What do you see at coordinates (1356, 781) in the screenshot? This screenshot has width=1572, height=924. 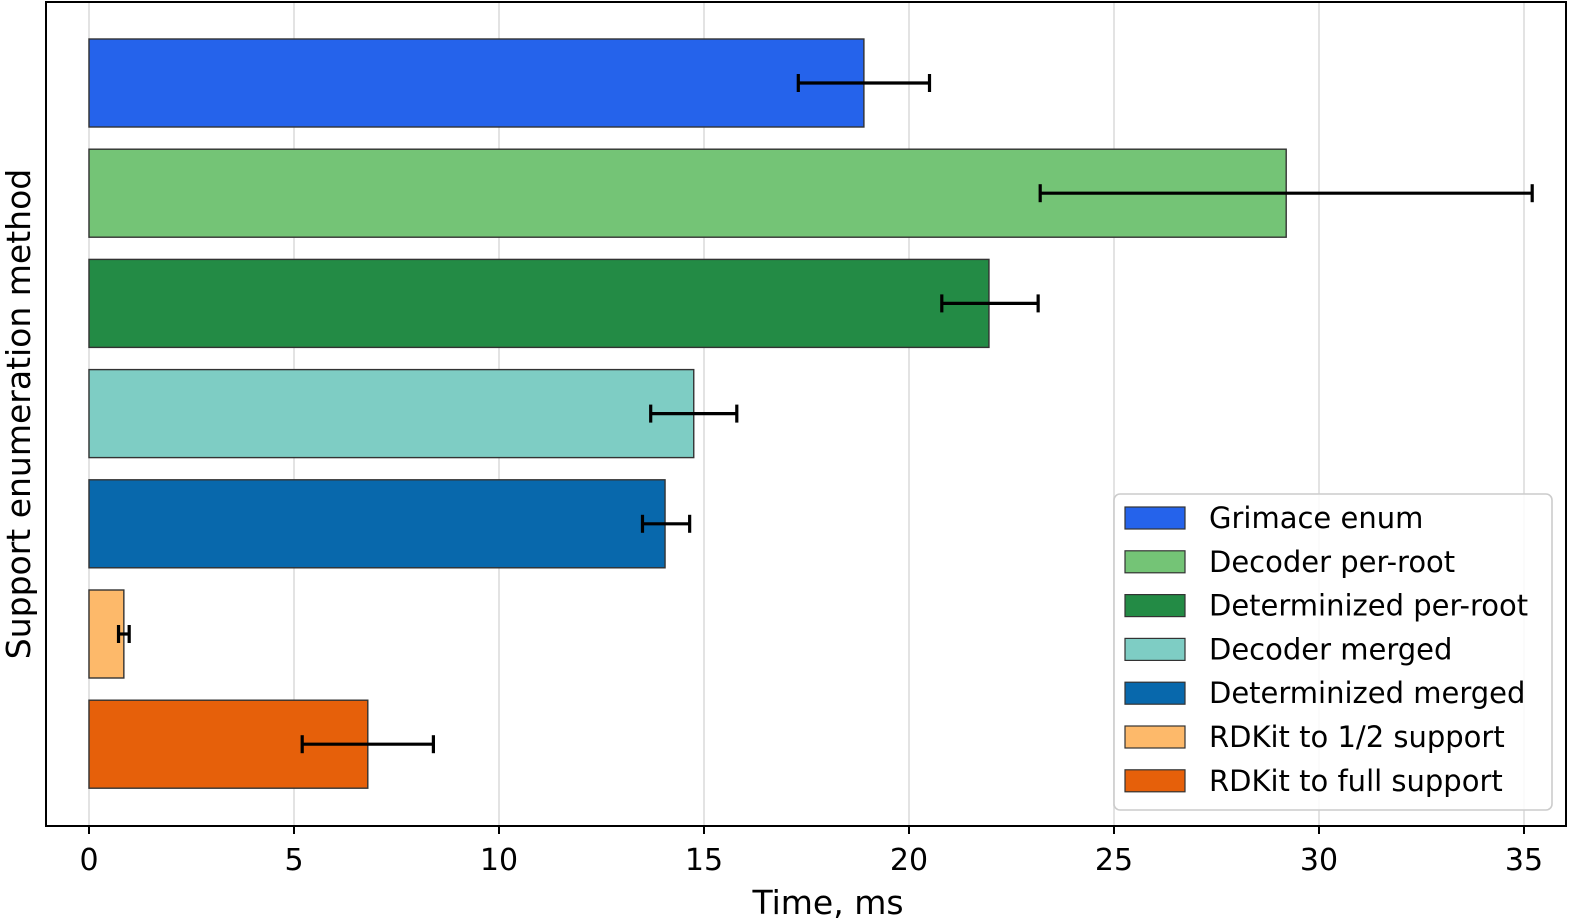 I see `legend-label: RDKit to full support` at bounding box center [1356, 781].